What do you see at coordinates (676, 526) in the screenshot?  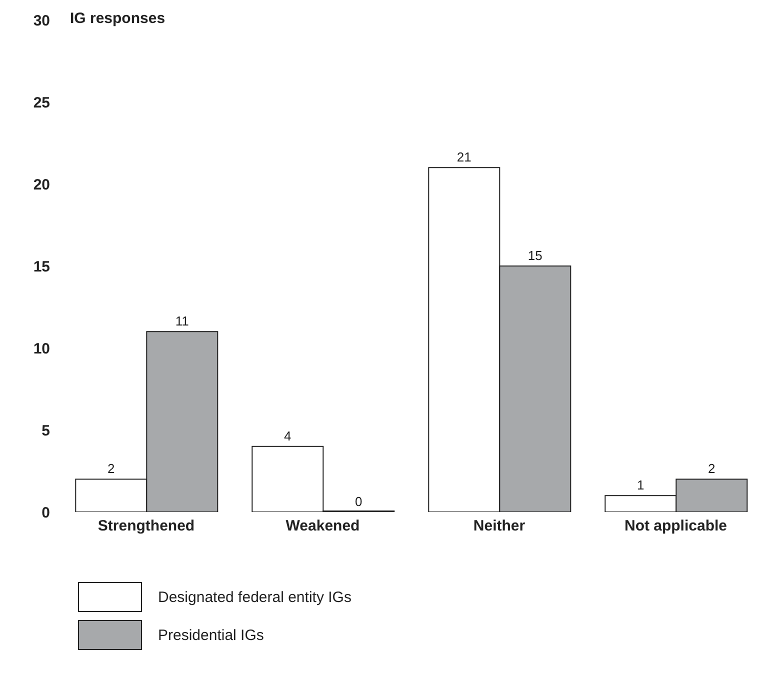 I see `x-tick-label: Not applicable` at bounding box center [676, 526].